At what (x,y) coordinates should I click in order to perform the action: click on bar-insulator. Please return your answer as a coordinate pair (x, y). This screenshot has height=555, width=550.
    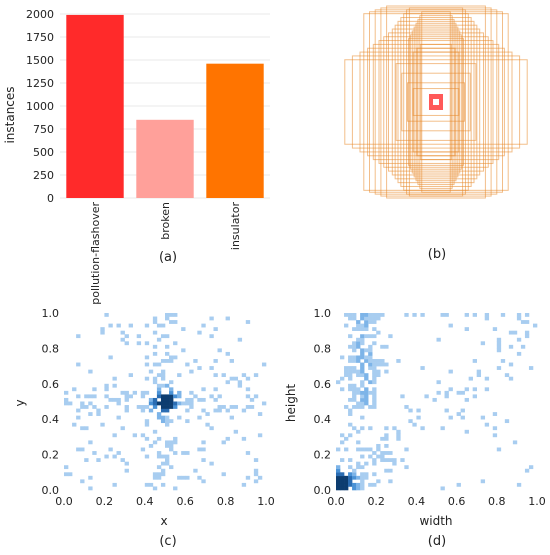
    Looking at the image, I should click on (235, 131).